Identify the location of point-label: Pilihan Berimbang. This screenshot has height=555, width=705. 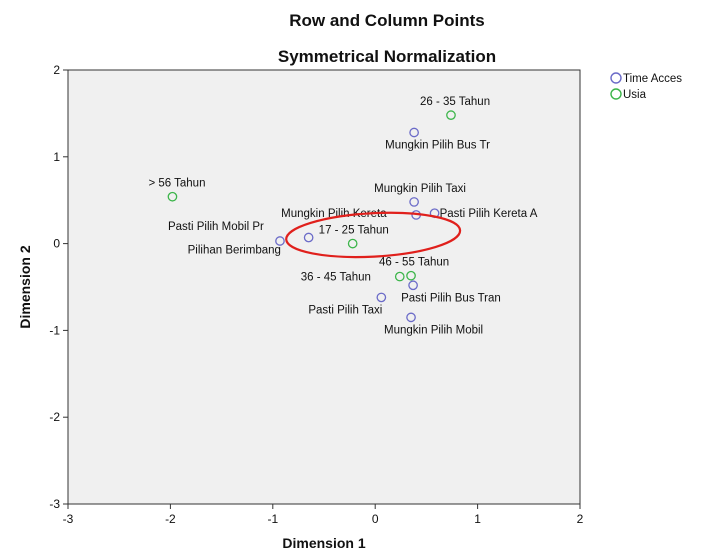
(234, 251).